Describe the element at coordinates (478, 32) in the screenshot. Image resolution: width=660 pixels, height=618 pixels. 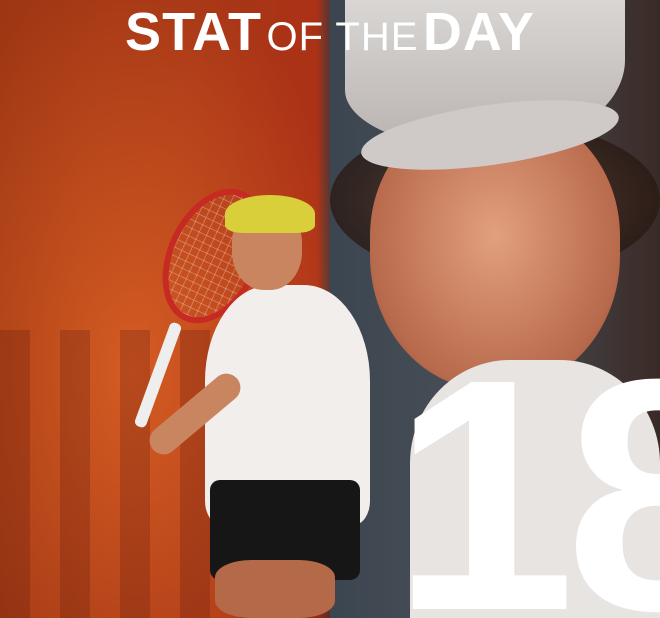
I see `title-day: DAY` at that location.